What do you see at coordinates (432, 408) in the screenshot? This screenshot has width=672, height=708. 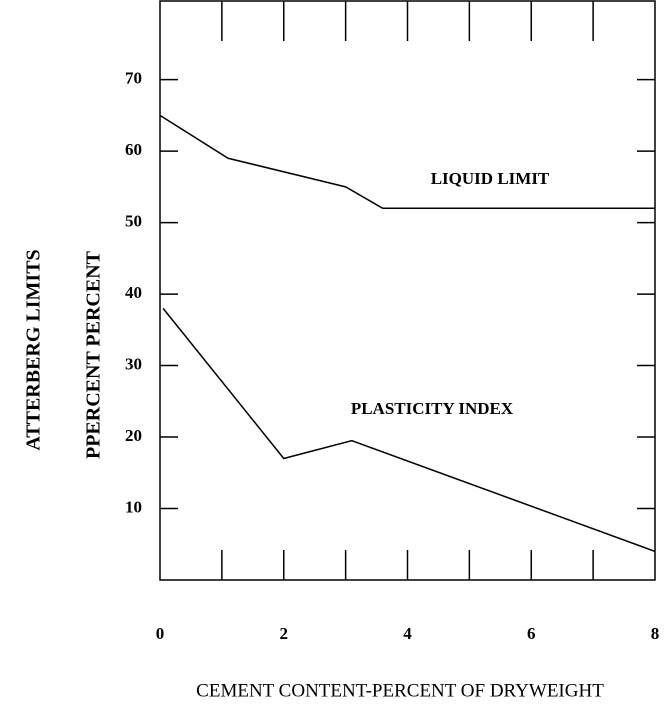 I see `annotation: PLASTICITY INDEX` at bounding box center [432, 408].